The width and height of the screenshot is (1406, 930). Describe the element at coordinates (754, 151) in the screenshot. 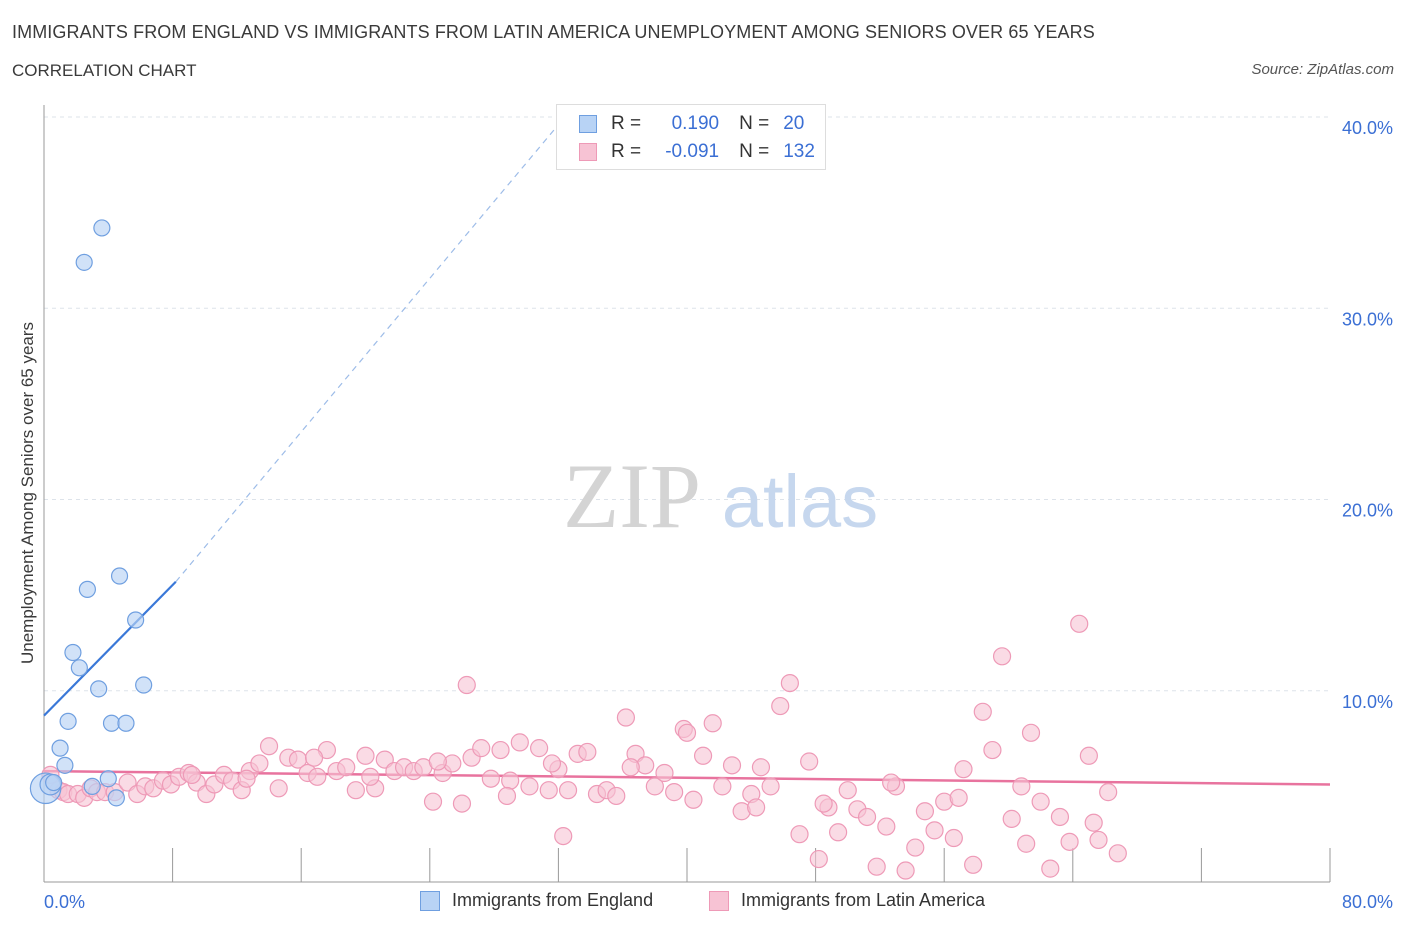

I see `latam-n-label: N =` at that location.